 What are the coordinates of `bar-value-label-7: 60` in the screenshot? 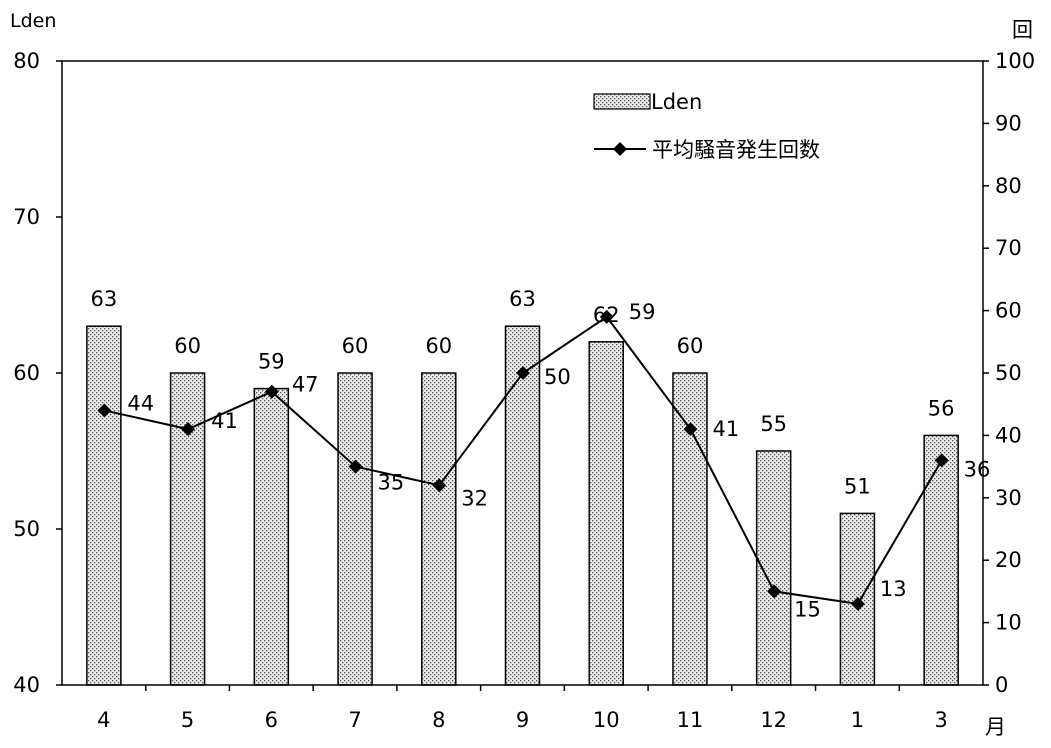 It's located at (355, 346).